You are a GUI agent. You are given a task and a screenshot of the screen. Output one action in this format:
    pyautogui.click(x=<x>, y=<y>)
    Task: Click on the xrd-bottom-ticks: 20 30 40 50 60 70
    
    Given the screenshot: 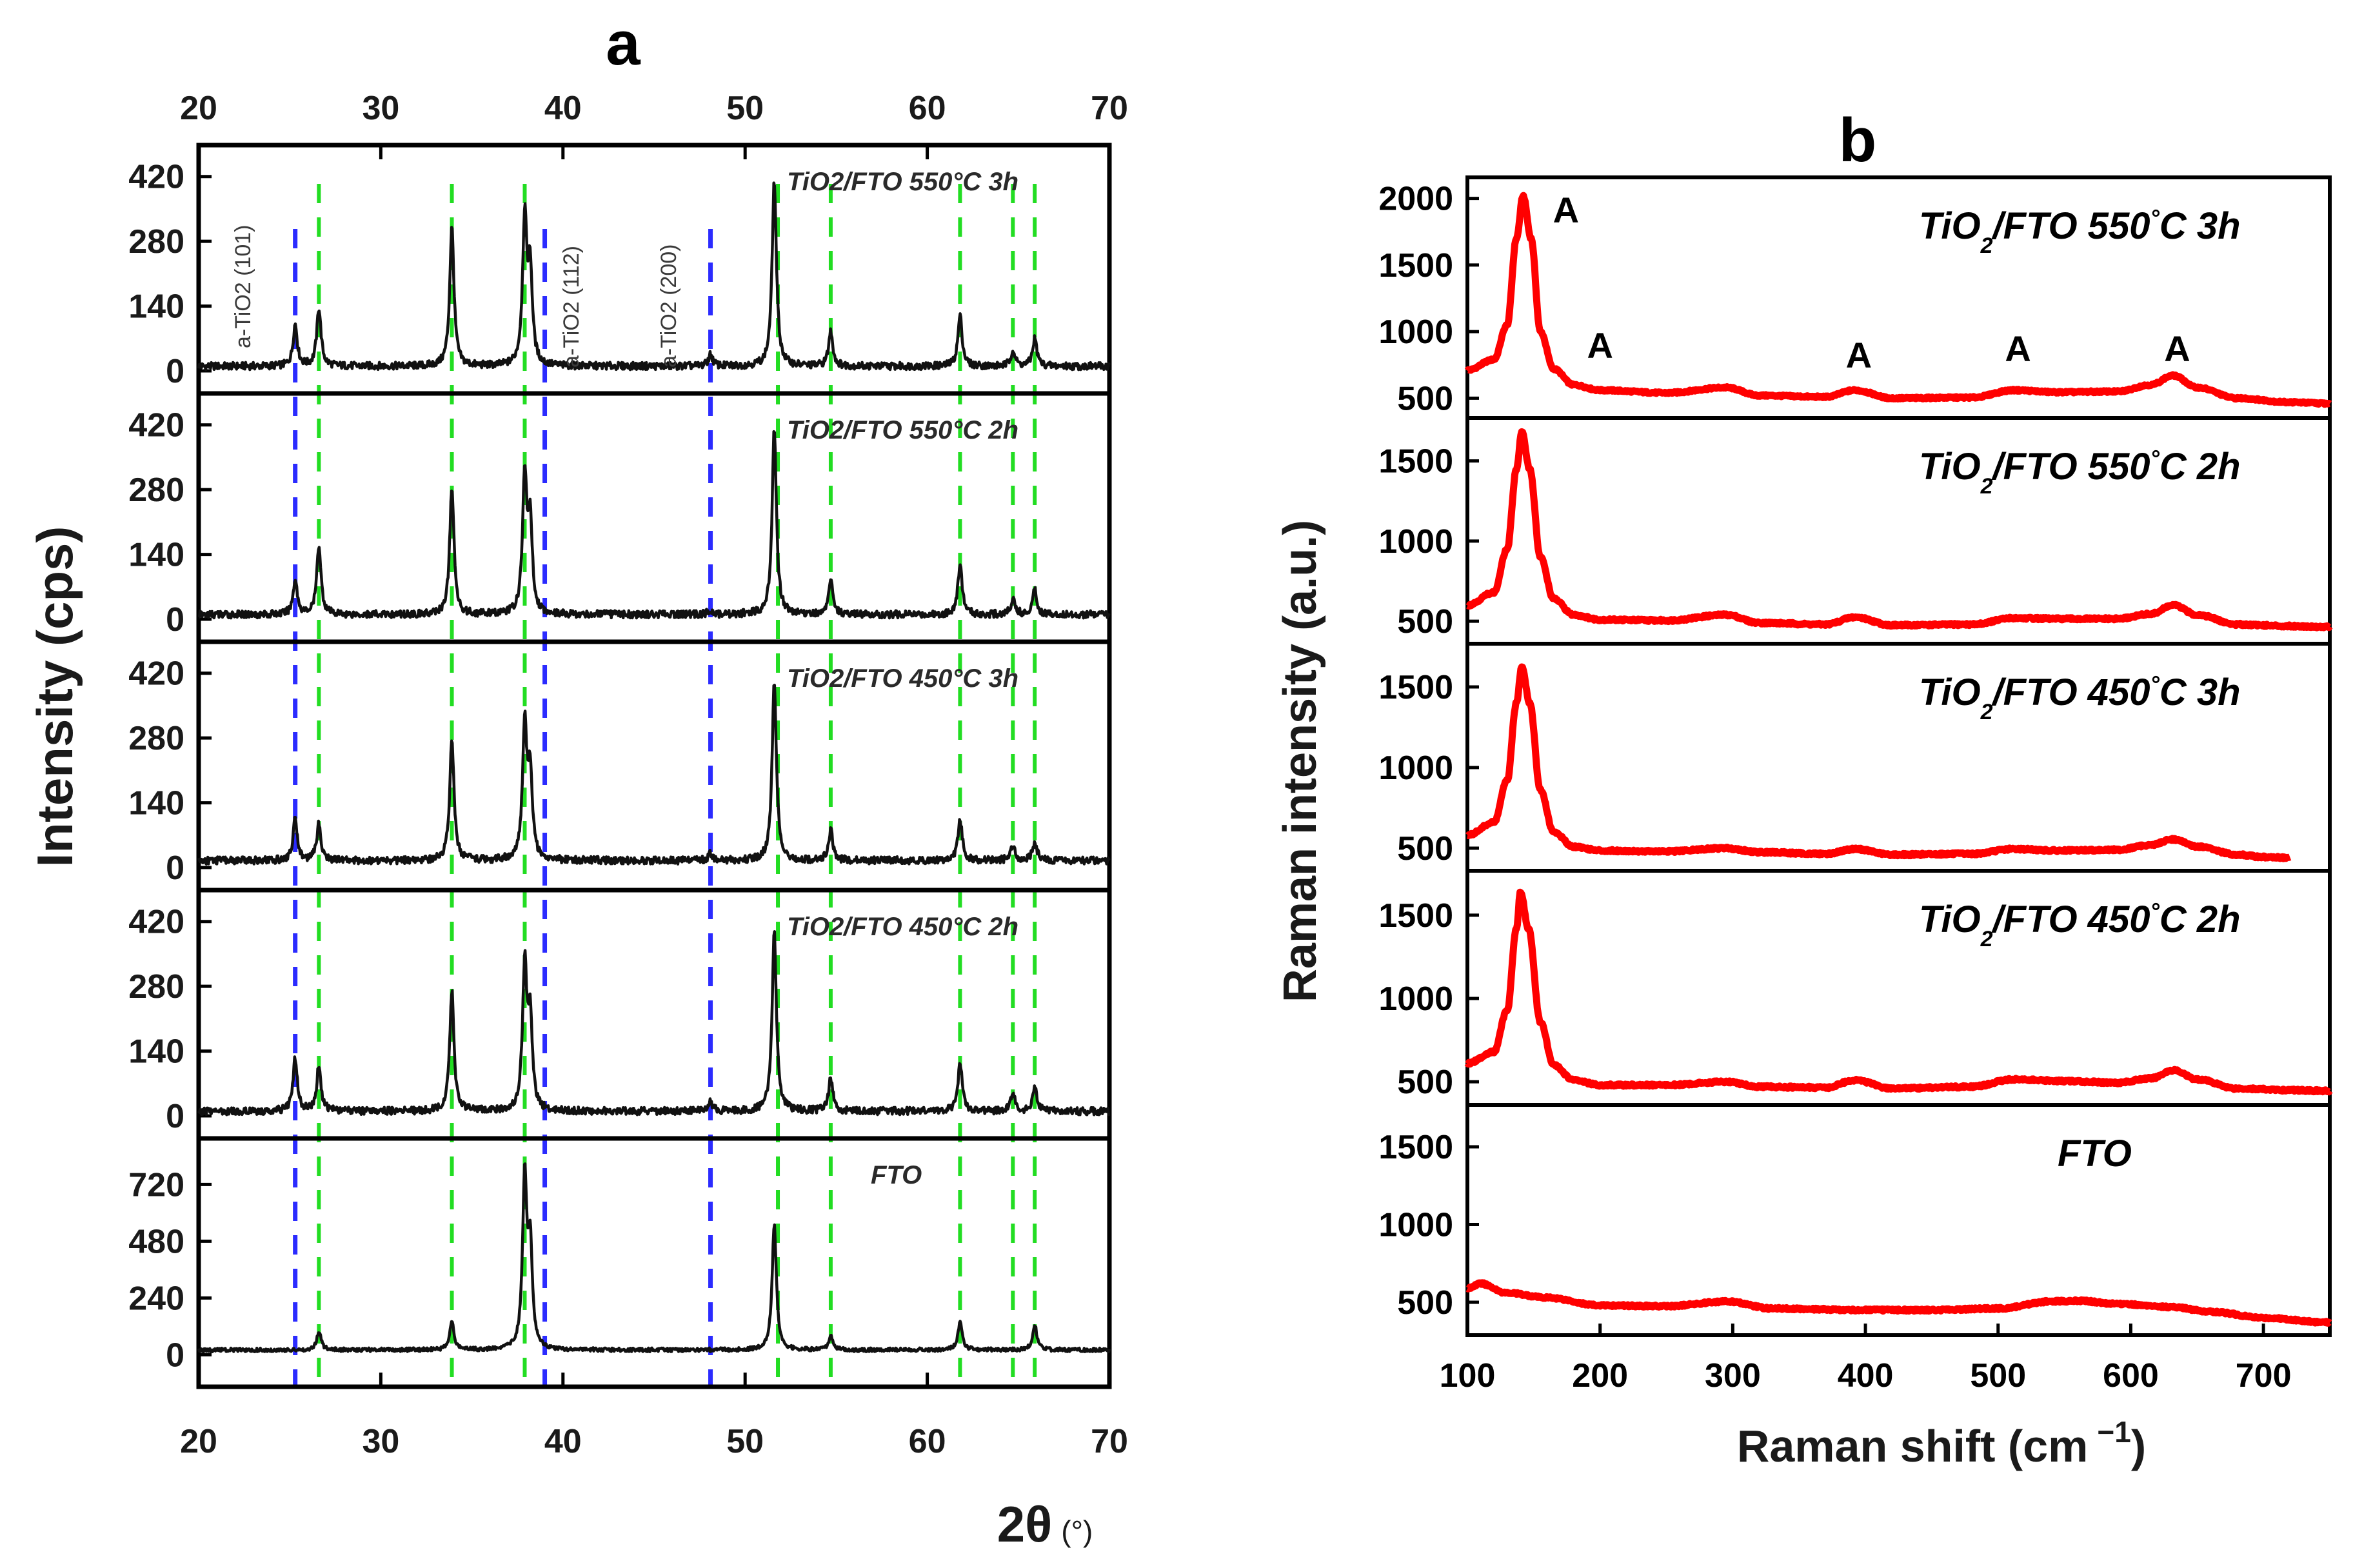 What is the action you would take?
    pyautogui.click(x=654, y=1417)
    